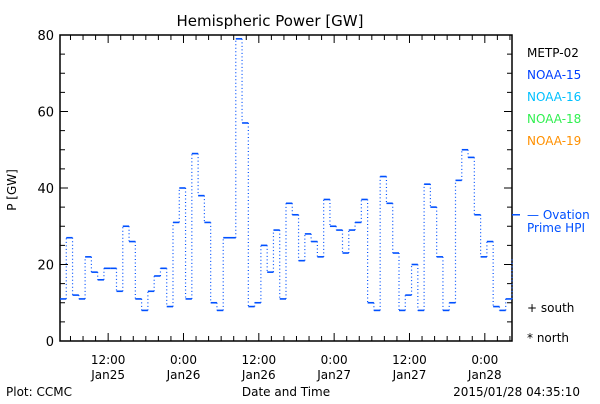 This screenshot has width=600, height=404. What do you see at coordinates (286, 392) in the screenshot?
I see `x-axis-label: Date and Time` at bounding box center [286, 392].